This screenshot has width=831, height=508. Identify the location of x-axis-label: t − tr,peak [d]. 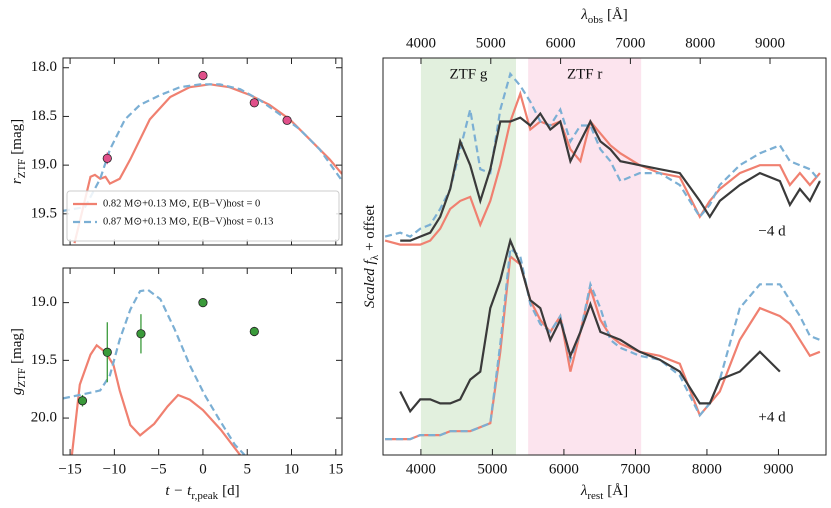
(202, 492).